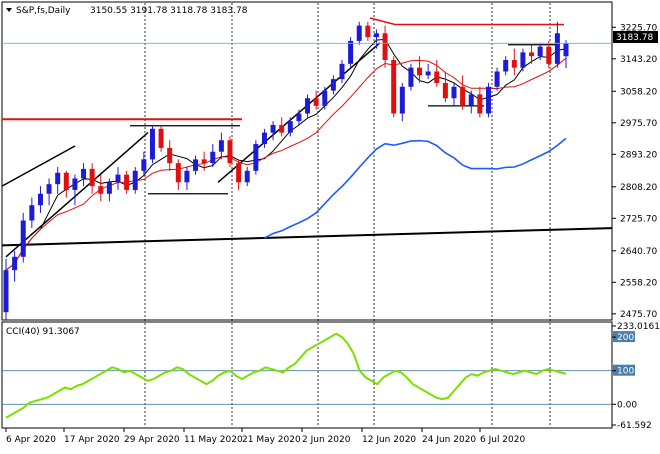 The height and width of the screenshot is (454, 660). Describe the element at coordinates (77, 195) in the screenshot. I see `channel-lower-a` at that location.